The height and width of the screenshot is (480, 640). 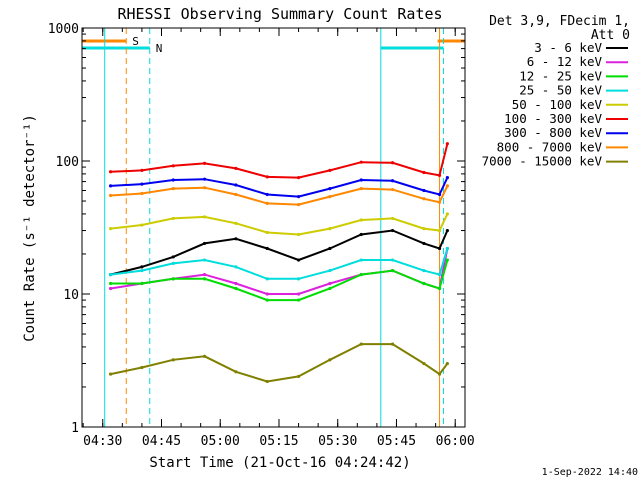 I want to click on legend-label: 3 - 6 keV, so click(x=568, y=47).